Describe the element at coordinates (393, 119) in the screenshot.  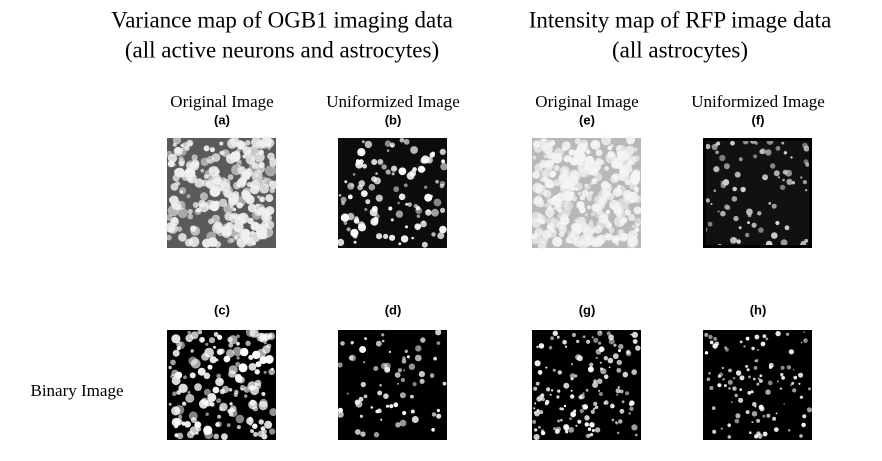
I see `panel-letter: (b)` at that location.